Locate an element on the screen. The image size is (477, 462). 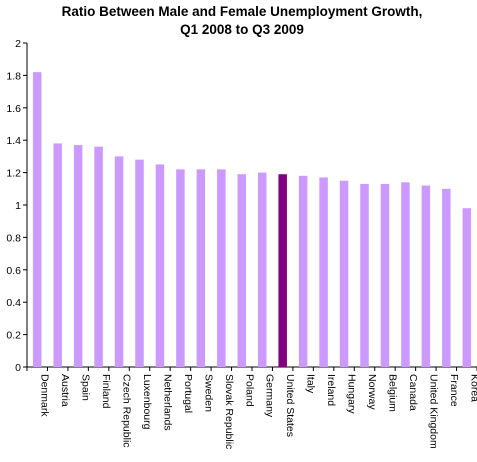
bar-ireland is located at coordinates (323, 272).